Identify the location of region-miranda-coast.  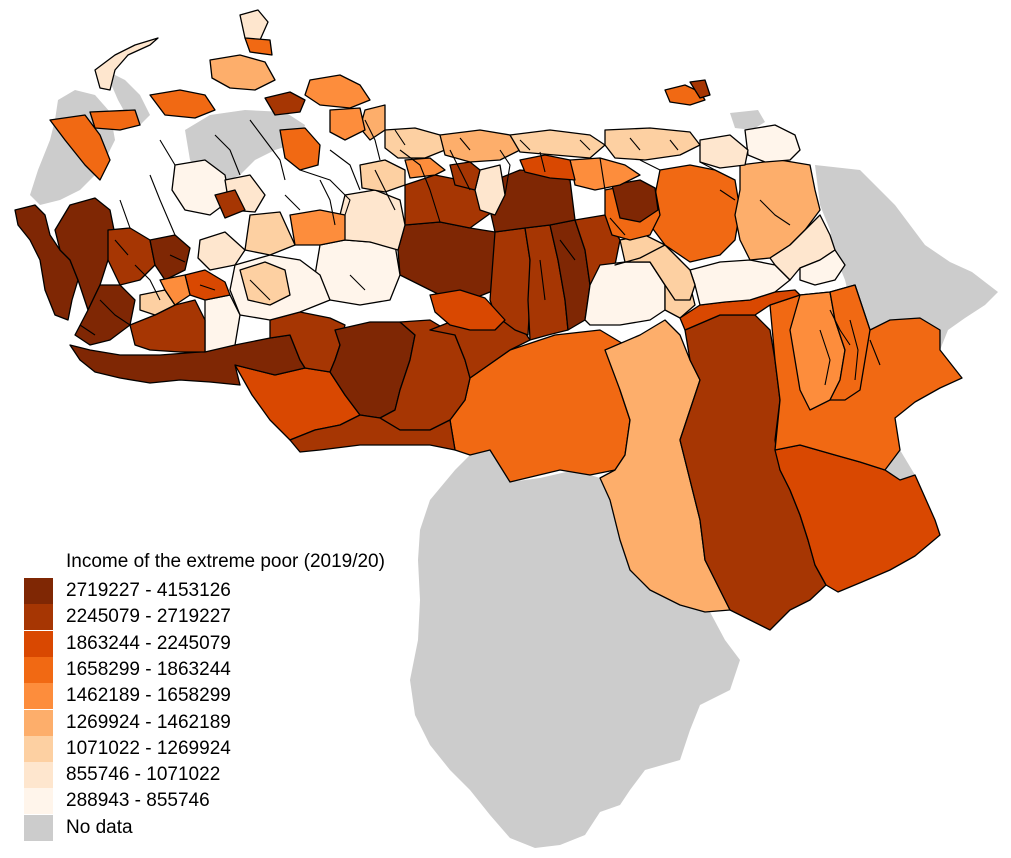
(557, 144).